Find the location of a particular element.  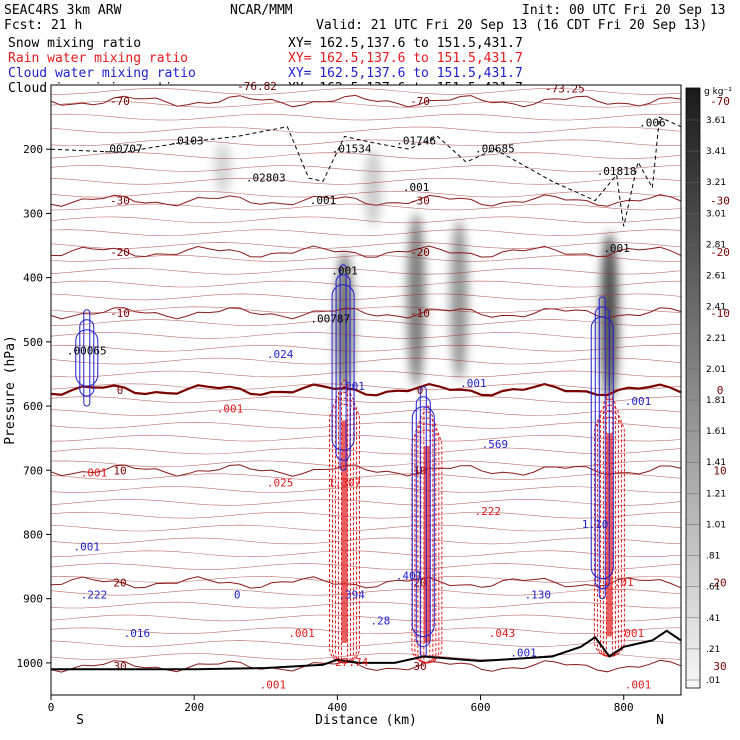

field-rain-xy: XY= 162.5,137.6 to 151.5,431.7 is located at coordinates (405, 58).